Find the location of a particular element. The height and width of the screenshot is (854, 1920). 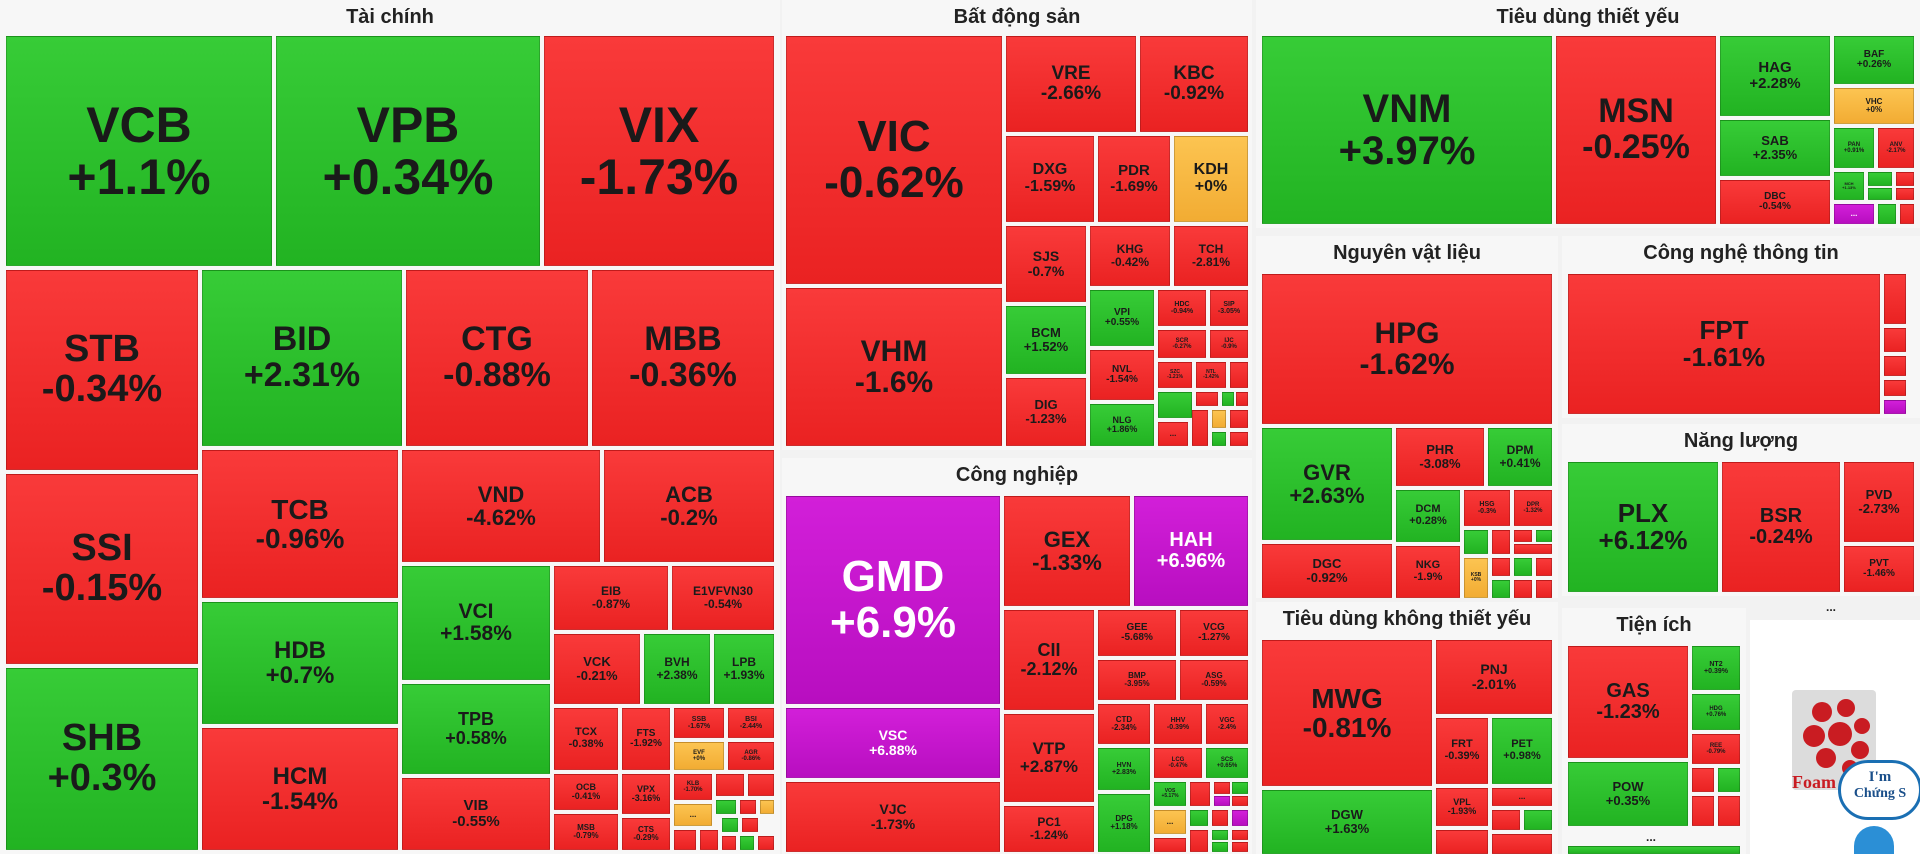

tile-nvl: NVL -1.54% is located at coordinates (1122, 375).